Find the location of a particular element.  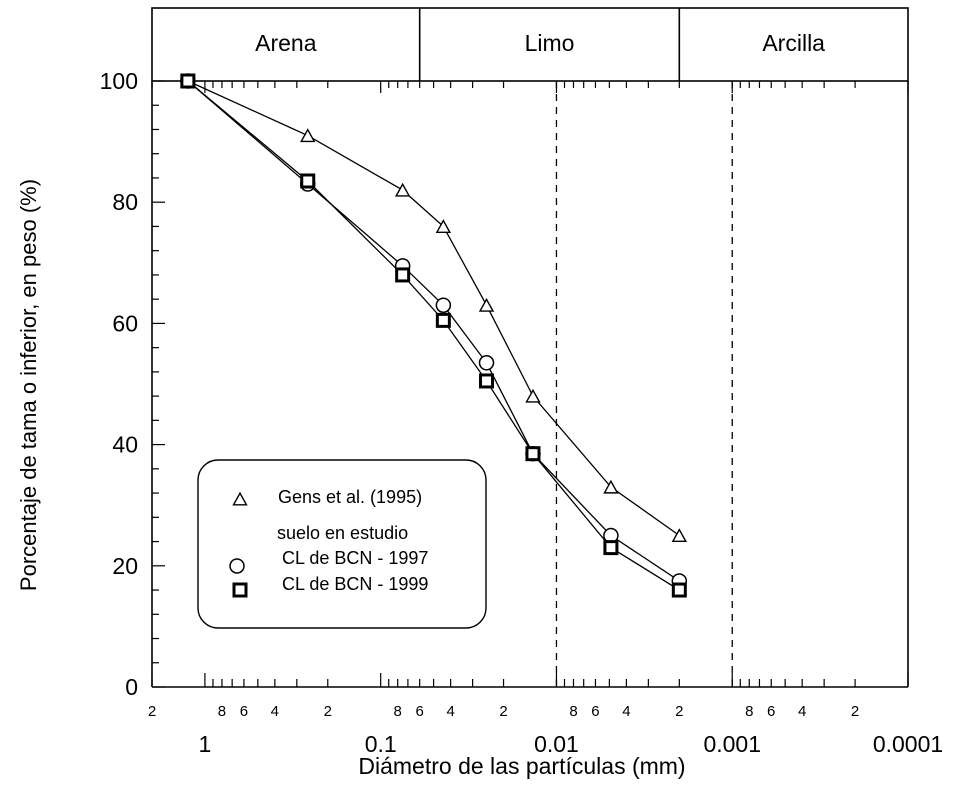

zone-label-arcilla: Arcilla is located at coordinates (793, 43).